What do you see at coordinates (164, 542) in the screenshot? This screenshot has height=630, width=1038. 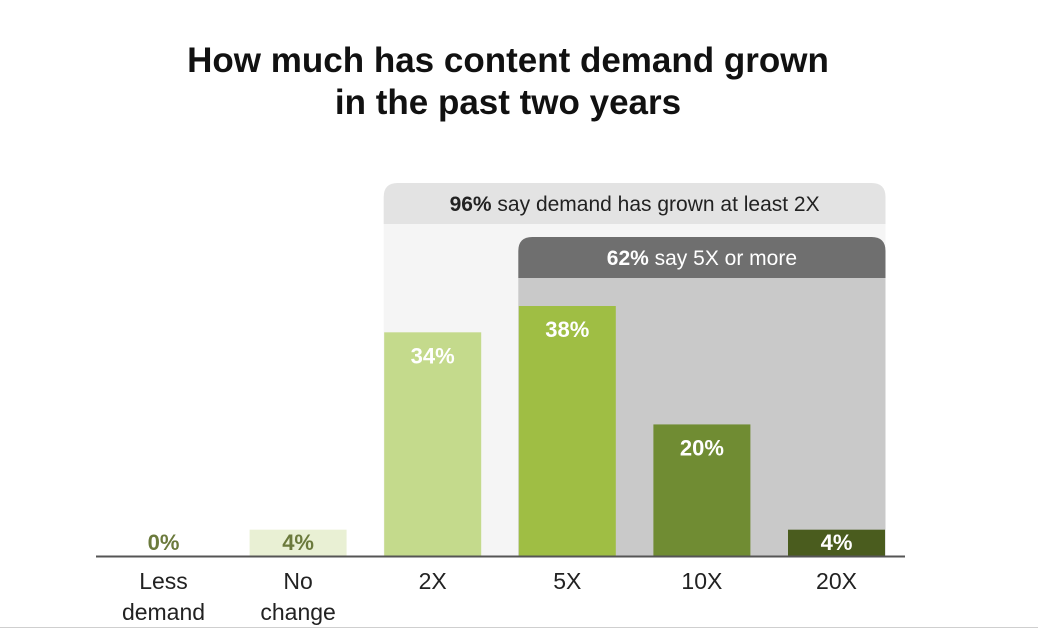 I see `value-label-1: 0%` at bounding box center [164, 542].